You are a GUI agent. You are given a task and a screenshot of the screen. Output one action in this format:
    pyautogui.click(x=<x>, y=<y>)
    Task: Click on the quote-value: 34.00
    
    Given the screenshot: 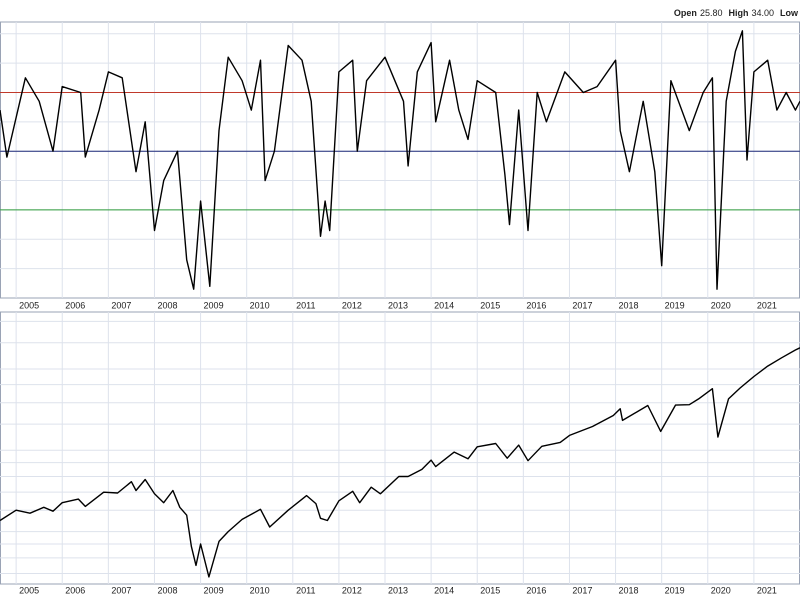 What is the action you would take?
    pyautogui.click(x=762, y=13)
    